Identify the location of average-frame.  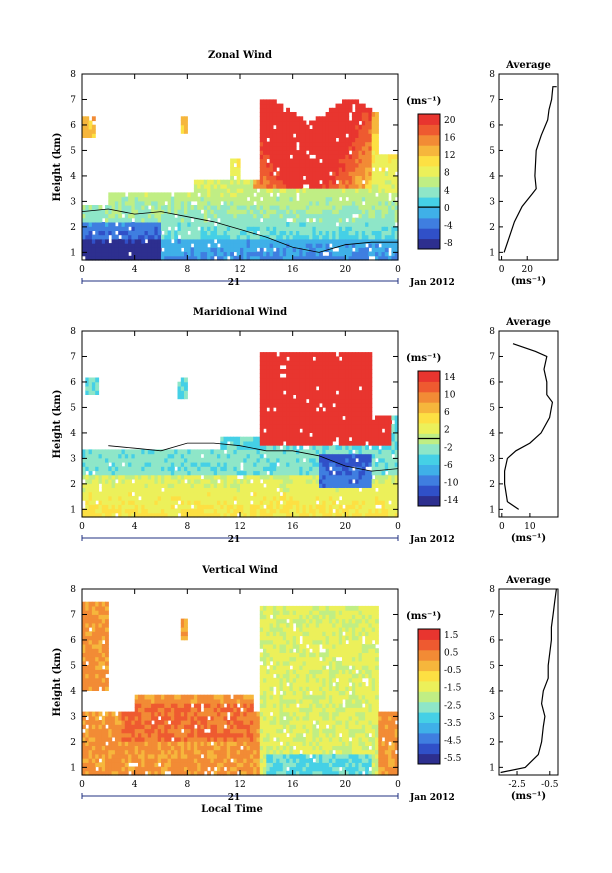
(528, 424).